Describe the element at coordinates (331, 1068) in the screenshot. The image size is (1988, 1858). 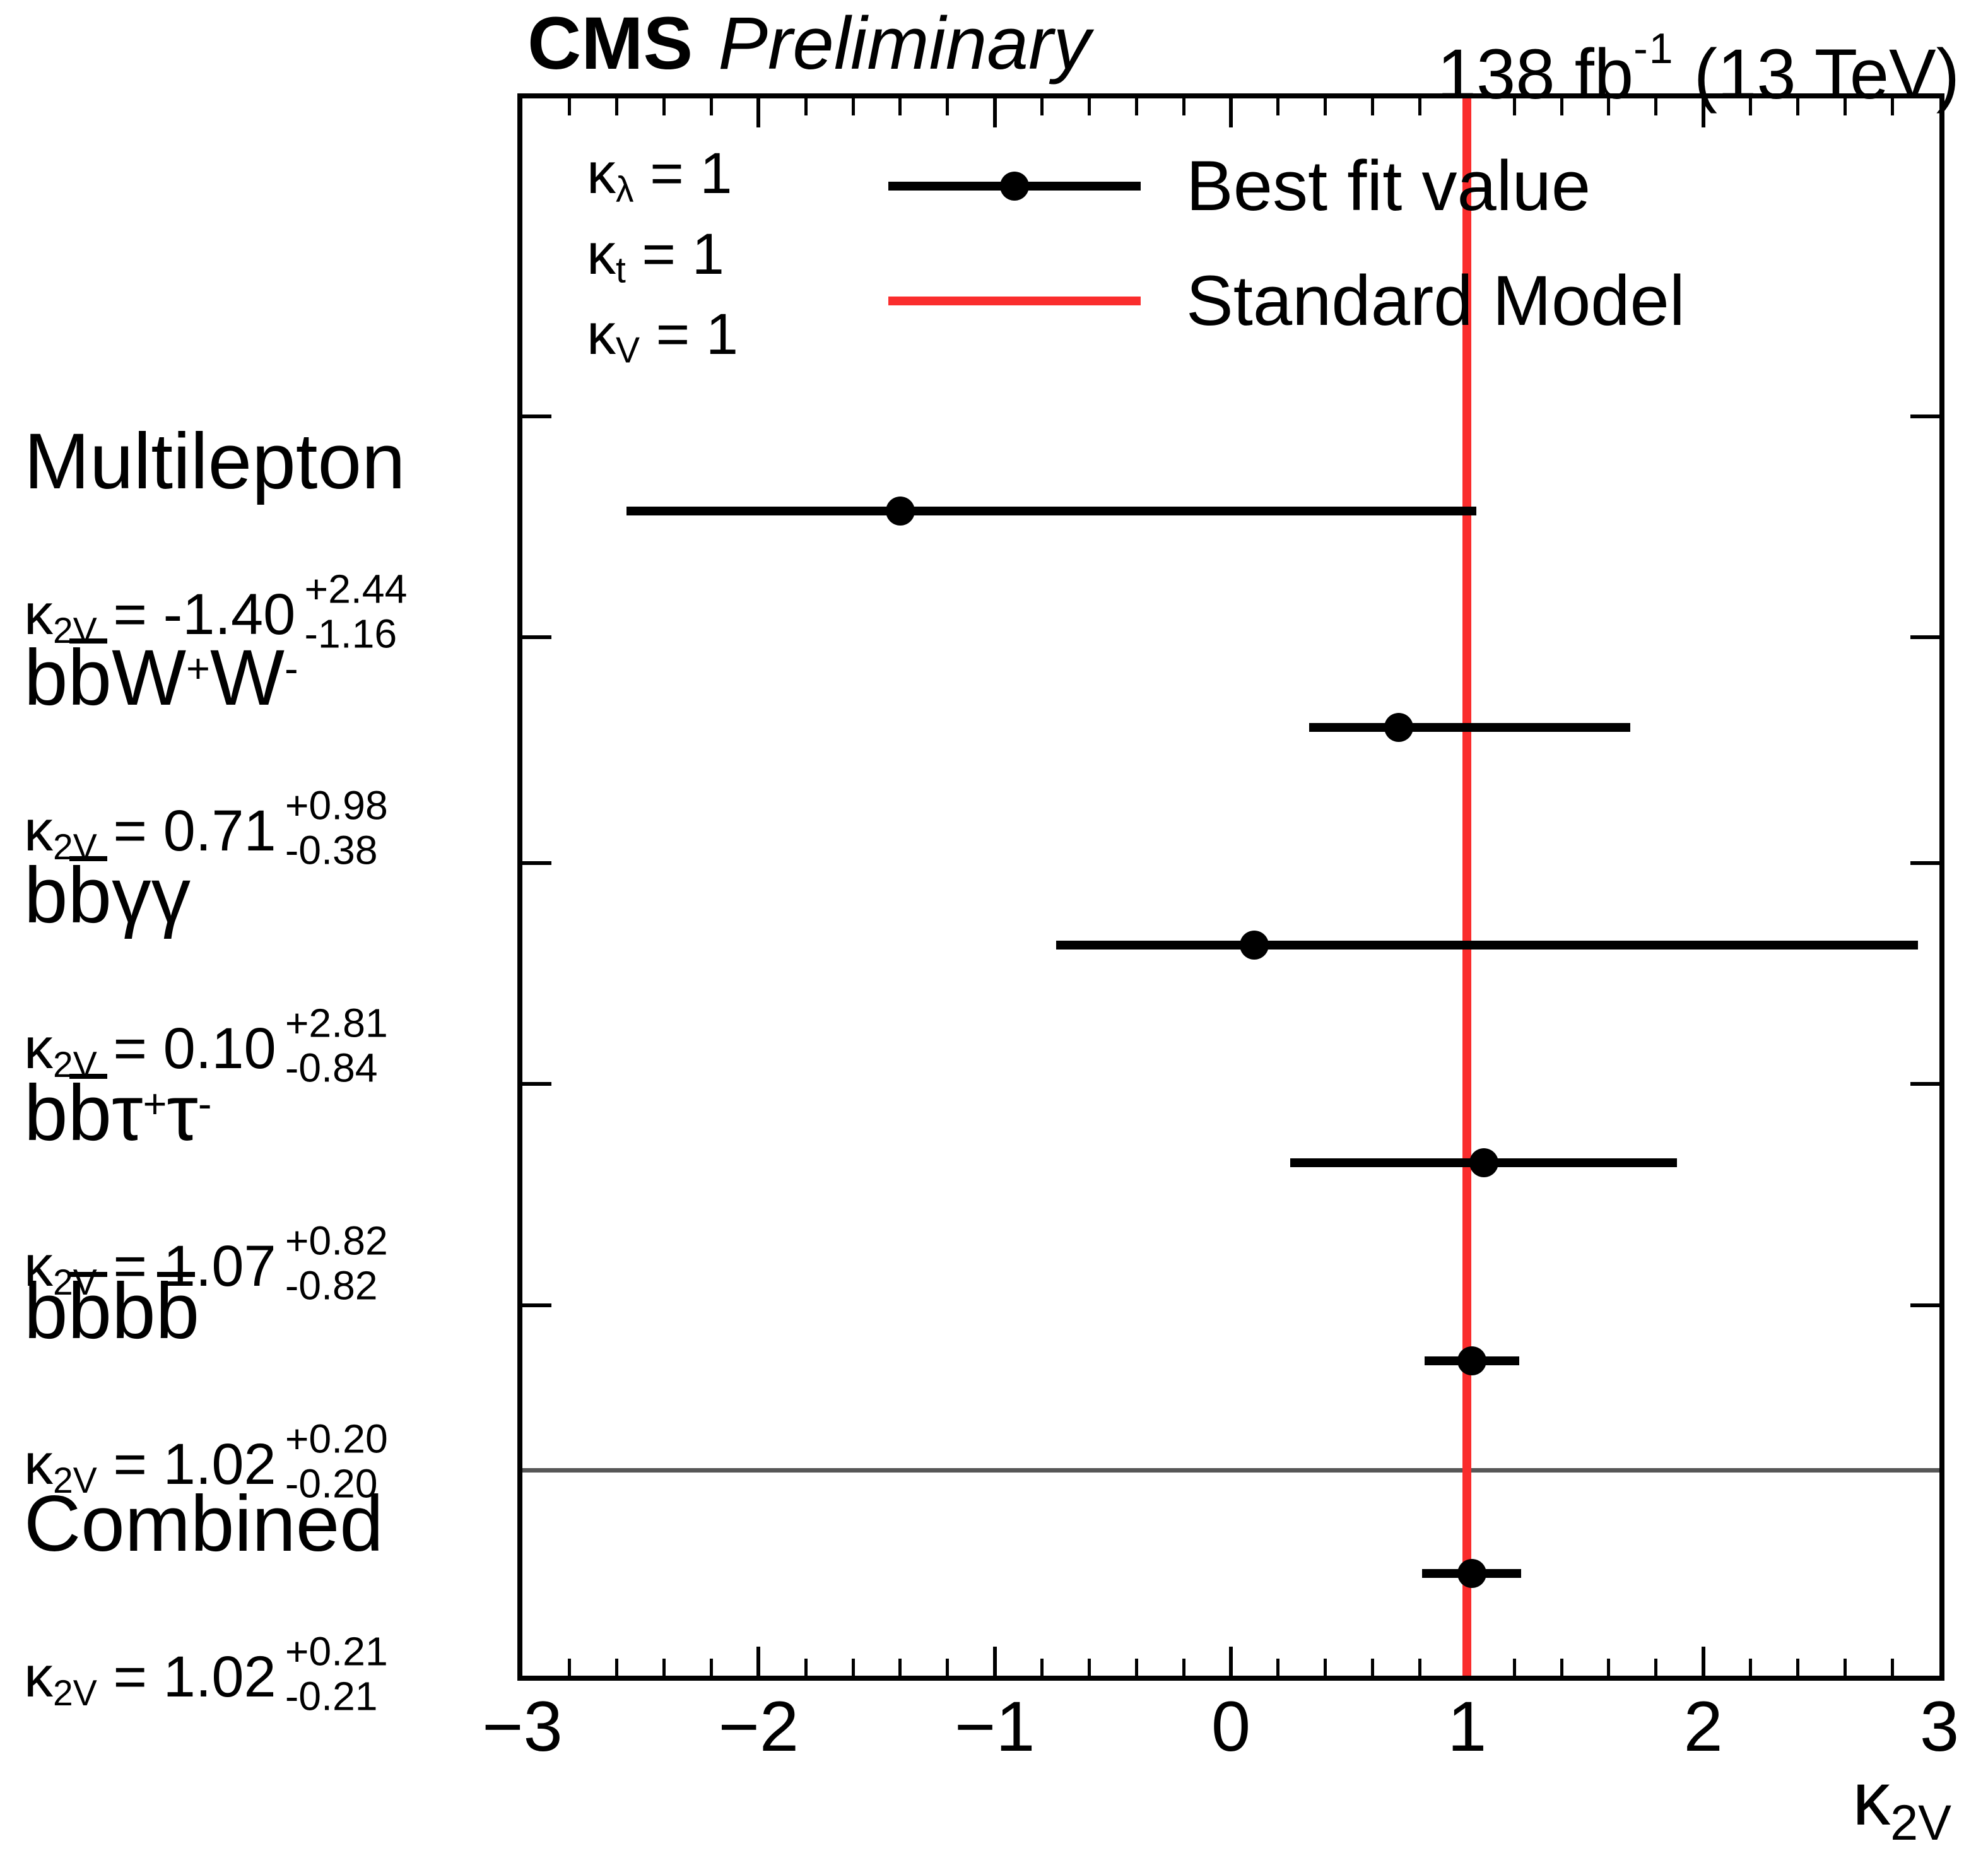
I see `kappa-uncertainty-down: -0.84` at that location.